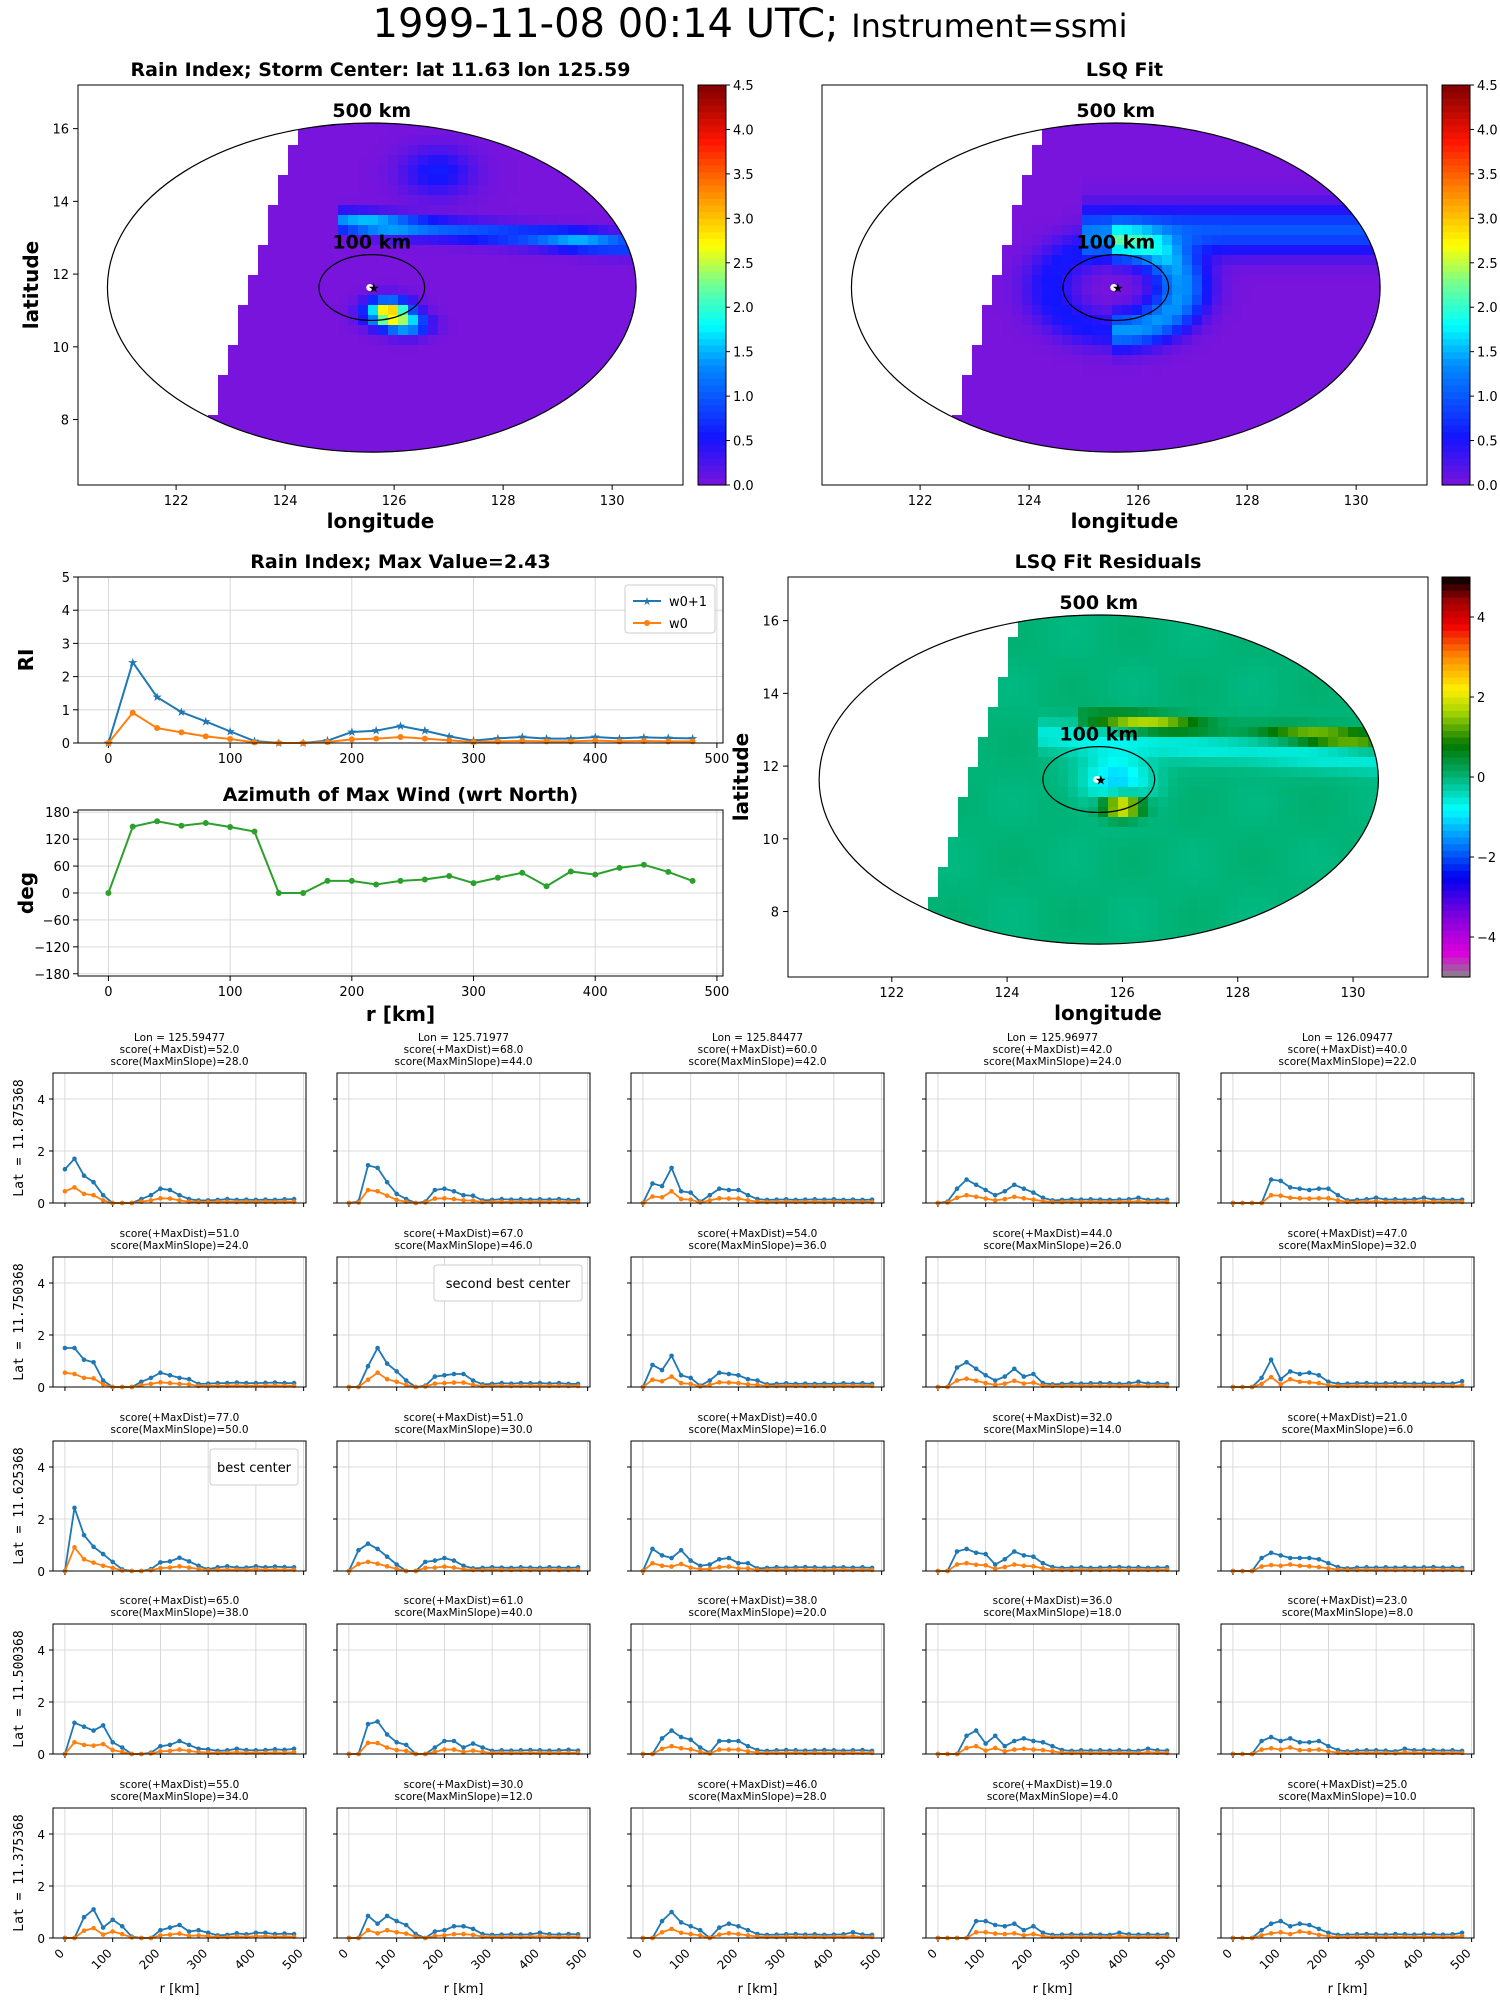 The width and height of the screenshot is (1500, 2000). I want to click on figure-title-instrument: Instrument=ssmi, so click(989, 26).